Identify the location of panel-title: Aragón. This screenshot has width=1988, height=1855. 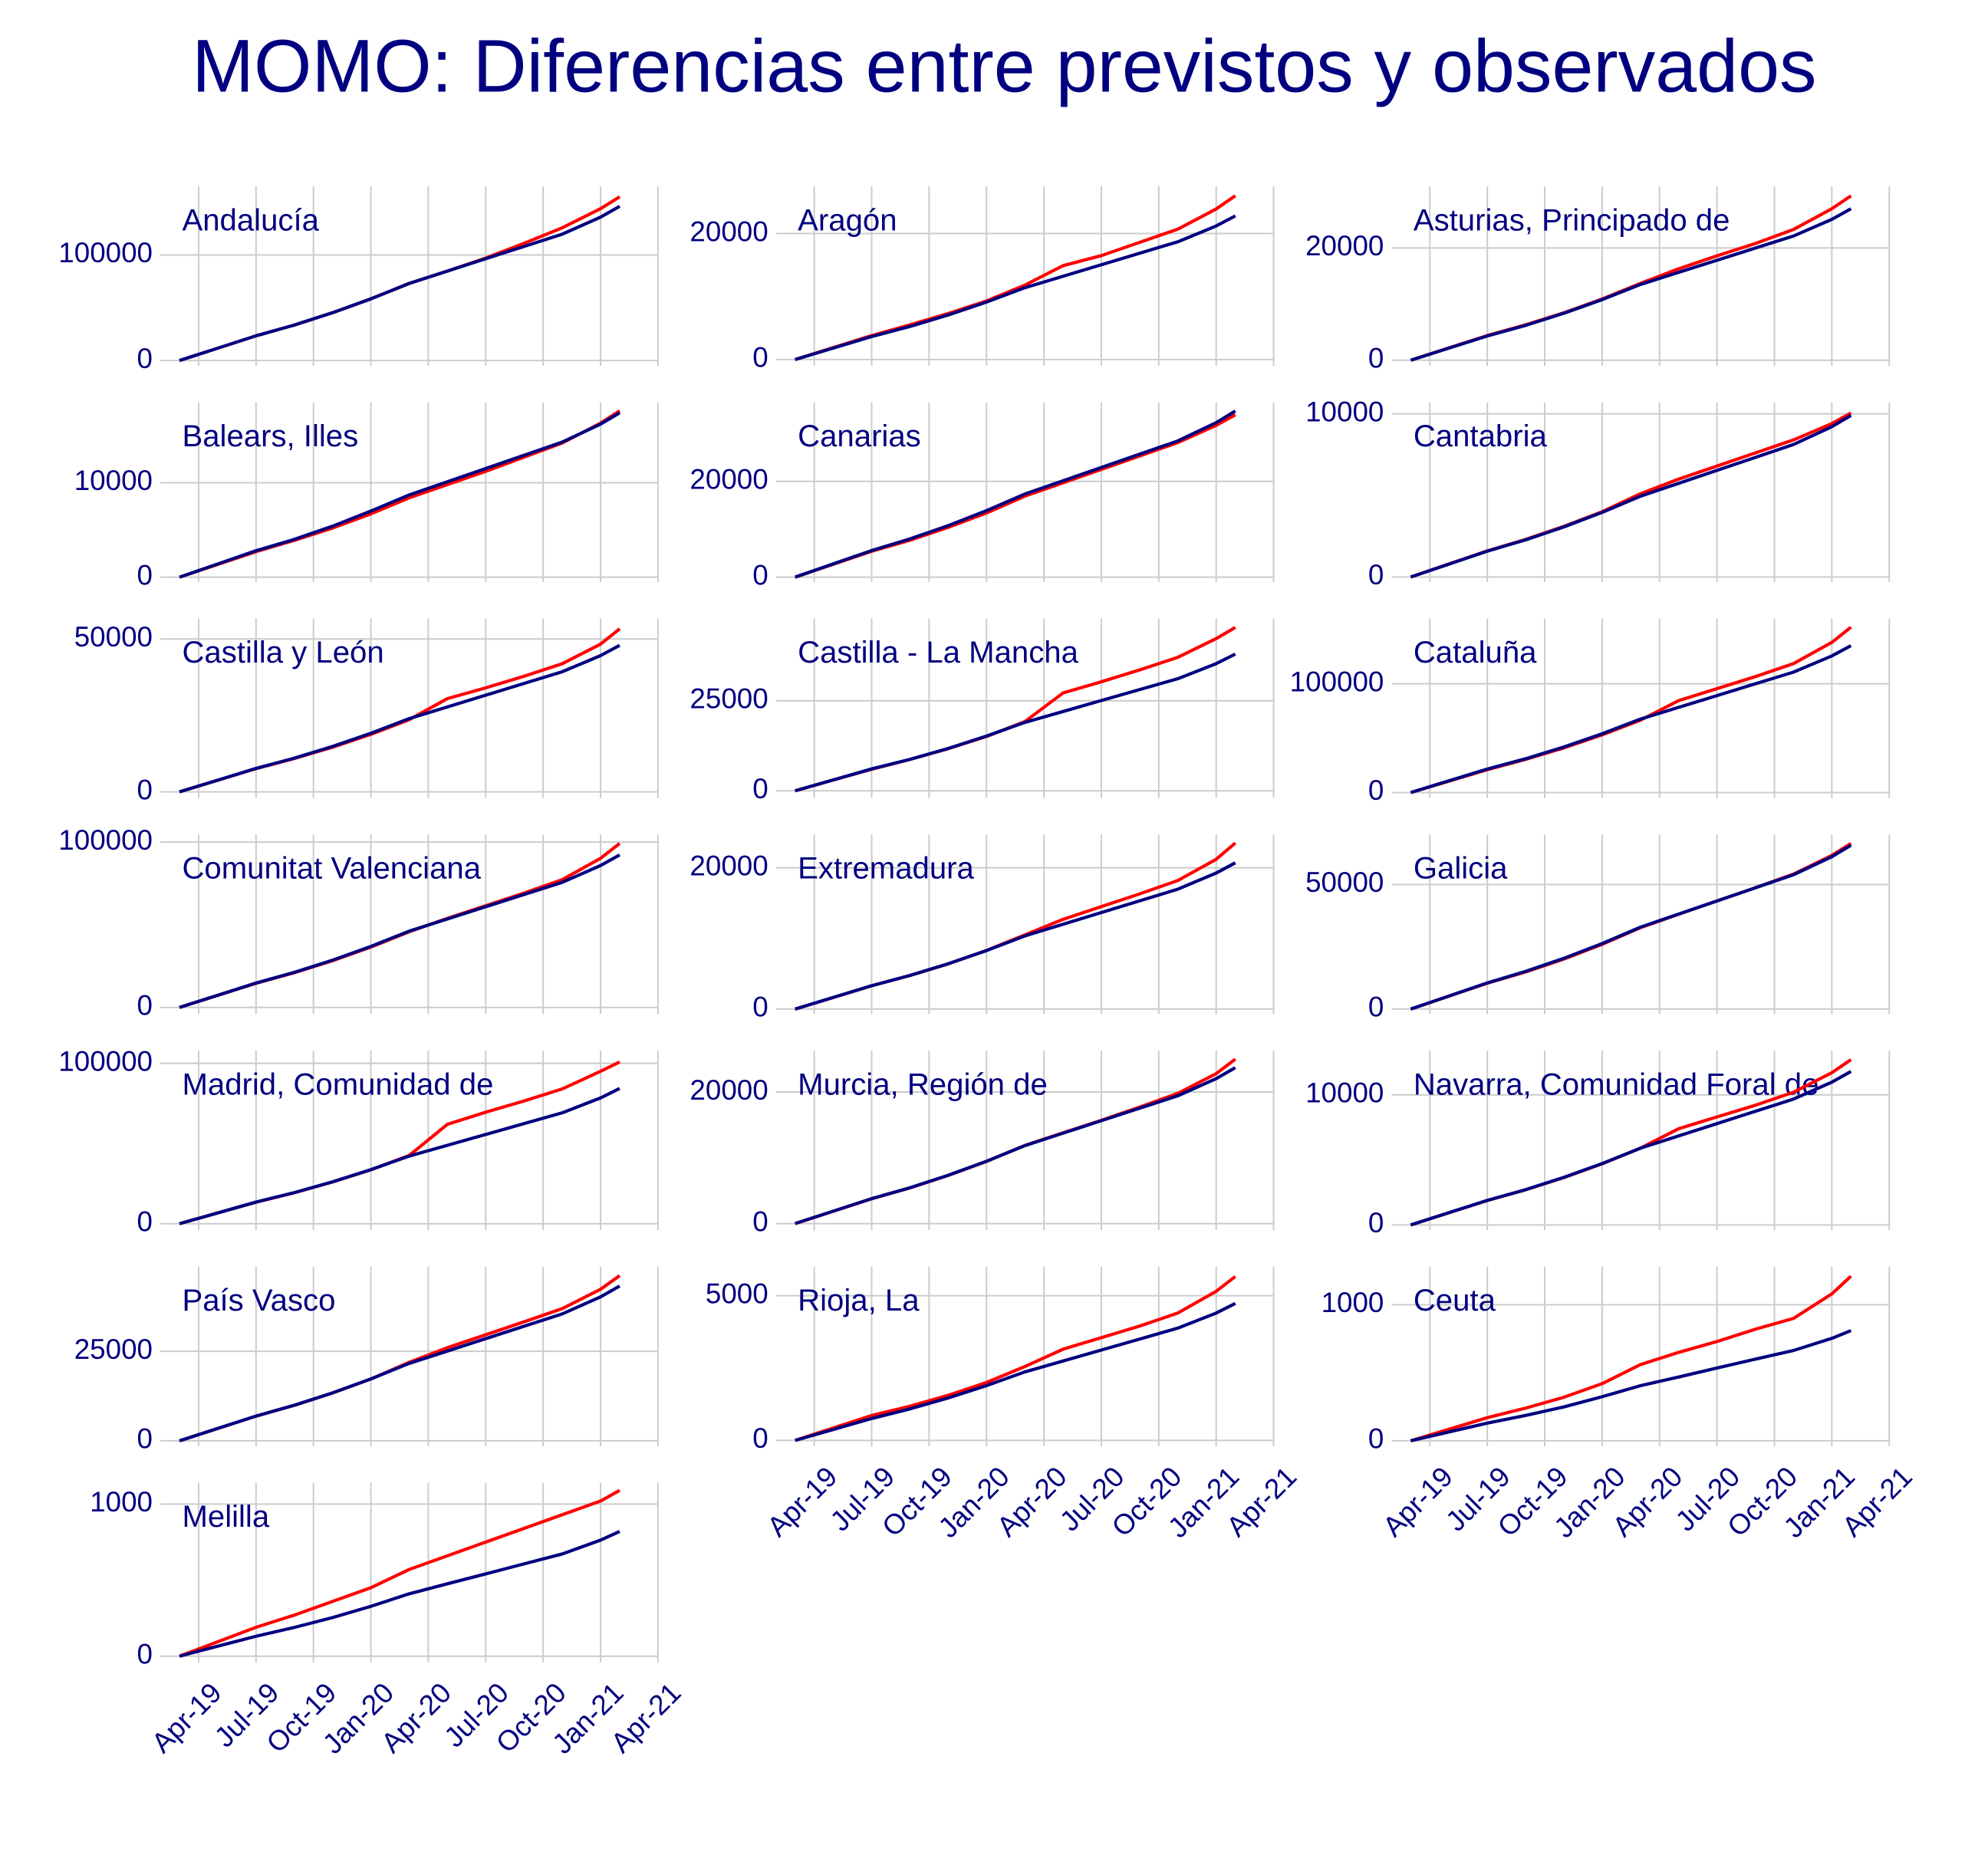
(848, 220).